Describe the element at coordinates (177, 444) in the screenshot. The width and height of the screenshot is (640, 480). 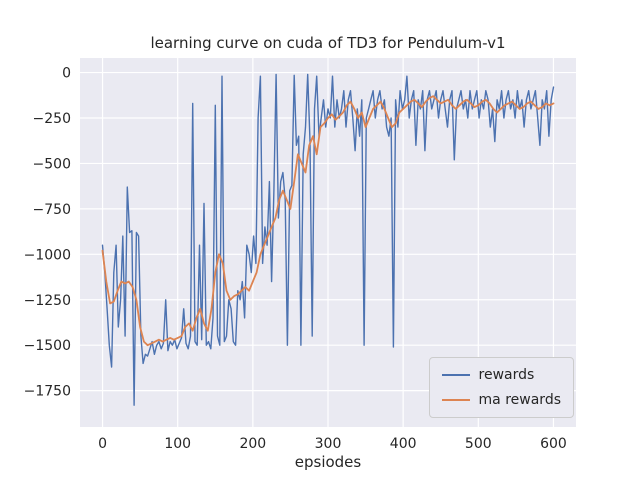
I see `x-tick-label: 100` at that location.